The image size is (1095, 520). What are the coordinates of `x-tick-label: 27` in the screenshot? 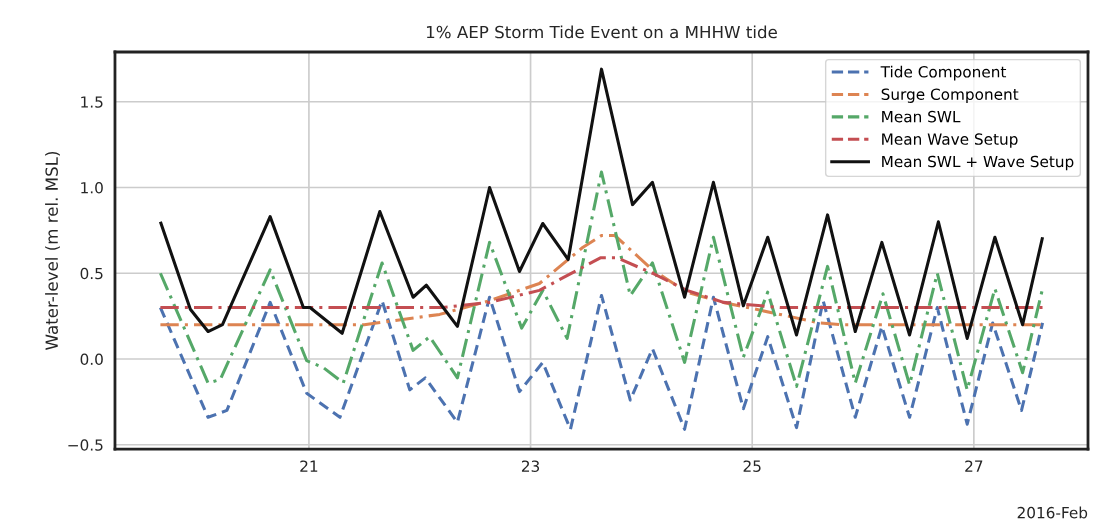 It's located at (974, 466).